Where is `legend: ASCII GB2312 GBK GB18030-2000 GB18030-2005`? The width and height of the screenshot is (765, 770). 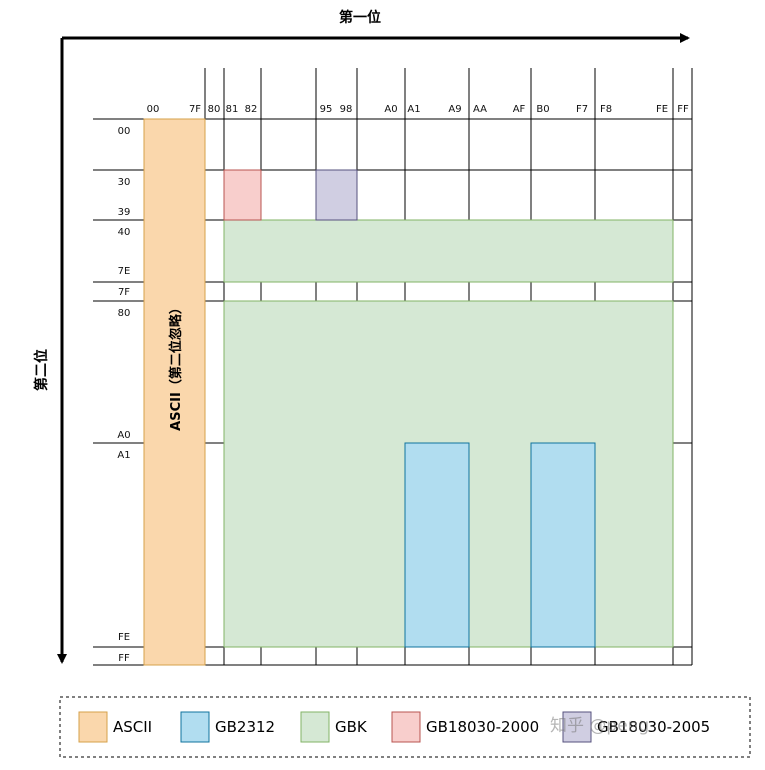
legend: ASCII GB2312 GBK GB18030-2000 GB18030-2005 is located at coordinates (394, 727).